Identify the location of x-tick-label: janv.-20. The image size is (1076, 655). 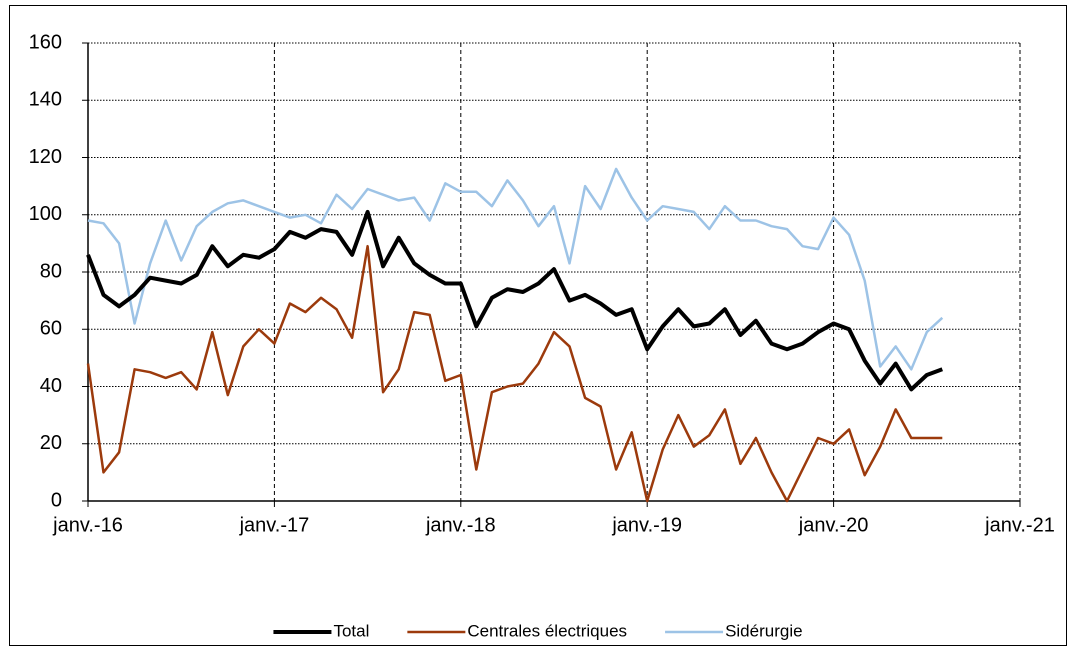
(833, 525).